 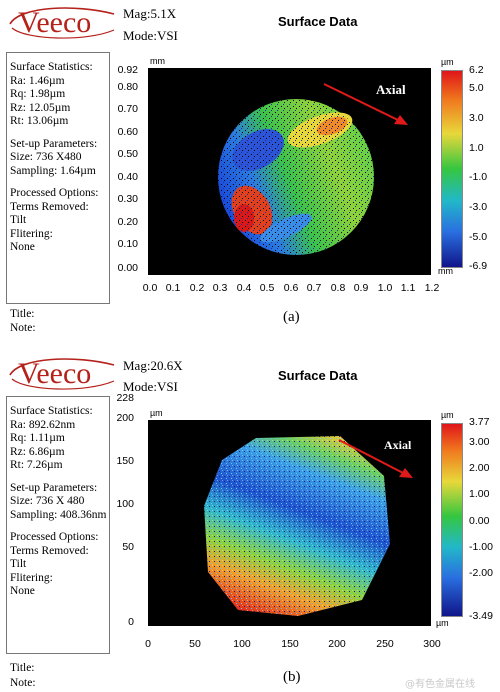 What do you see at coordinates (53, 170) in the screenshot?
I see `setup-sampling: Sampling: 1.64µm` at bounding box center [53, 170].